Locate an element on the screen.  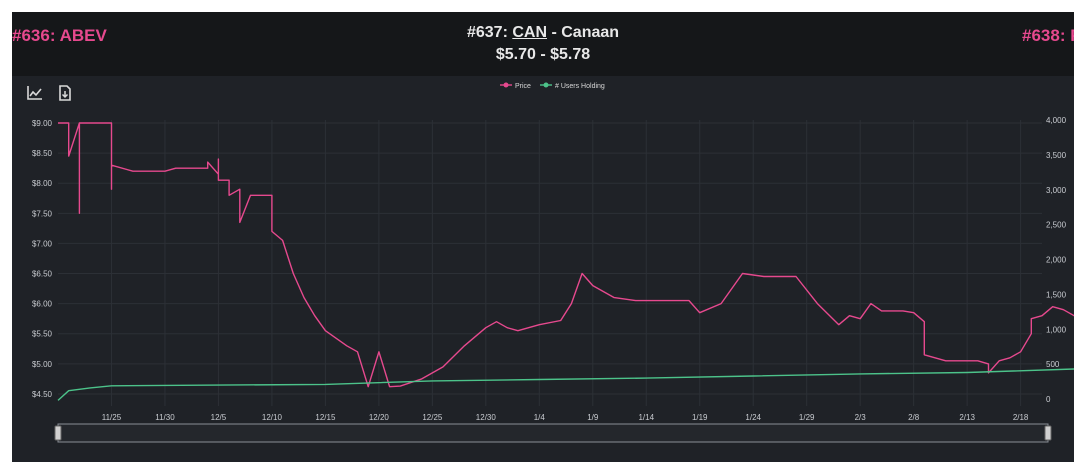
x-tick-label: 12/30 is located at coordinates (486, 417).